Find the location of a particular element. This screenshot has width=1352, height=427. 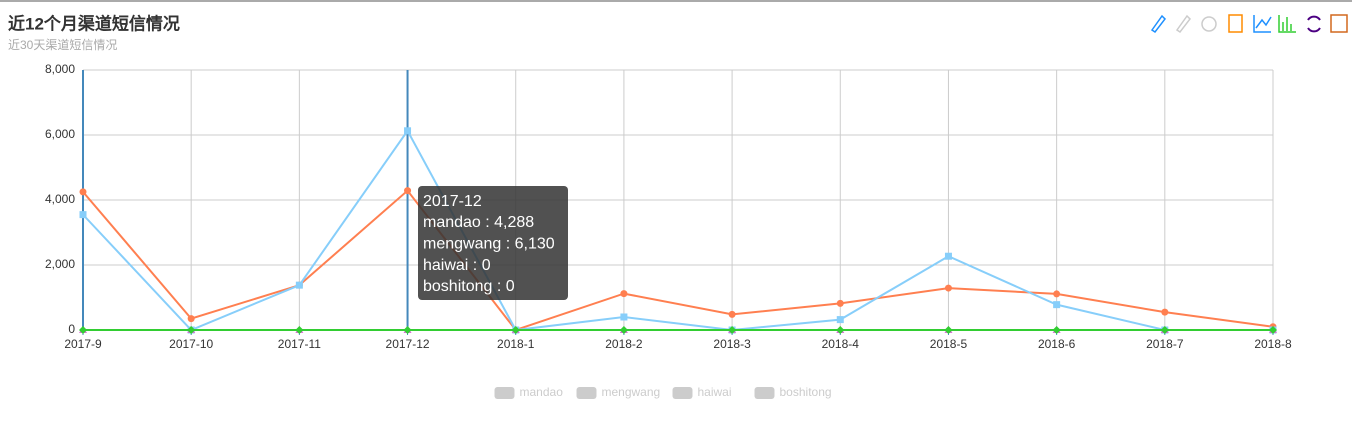

x-tick-label: 2018-7 is located at coordinates (1165, 344).